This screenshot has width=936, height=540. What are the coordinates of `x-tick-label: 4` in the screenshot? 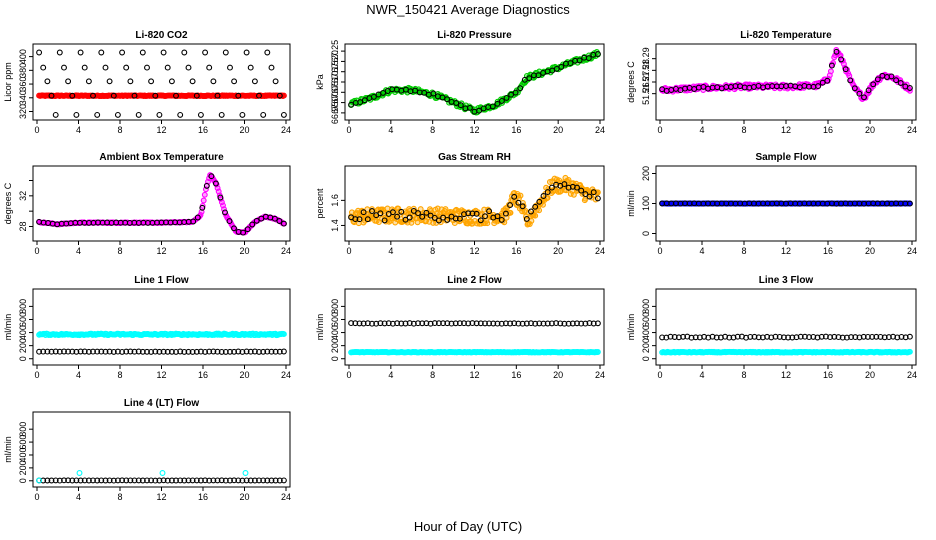 It's located at (701, 375).